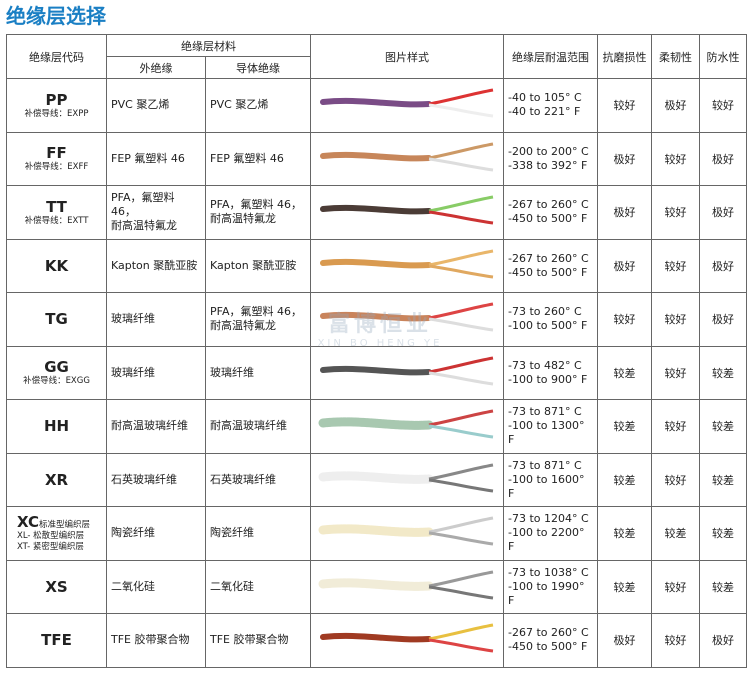 This screenshot has width=750, height=700. Describe the element at coordinates (56, 381) in the screenshot. I see `code-note: 补偿导线：EXGG` at that location.